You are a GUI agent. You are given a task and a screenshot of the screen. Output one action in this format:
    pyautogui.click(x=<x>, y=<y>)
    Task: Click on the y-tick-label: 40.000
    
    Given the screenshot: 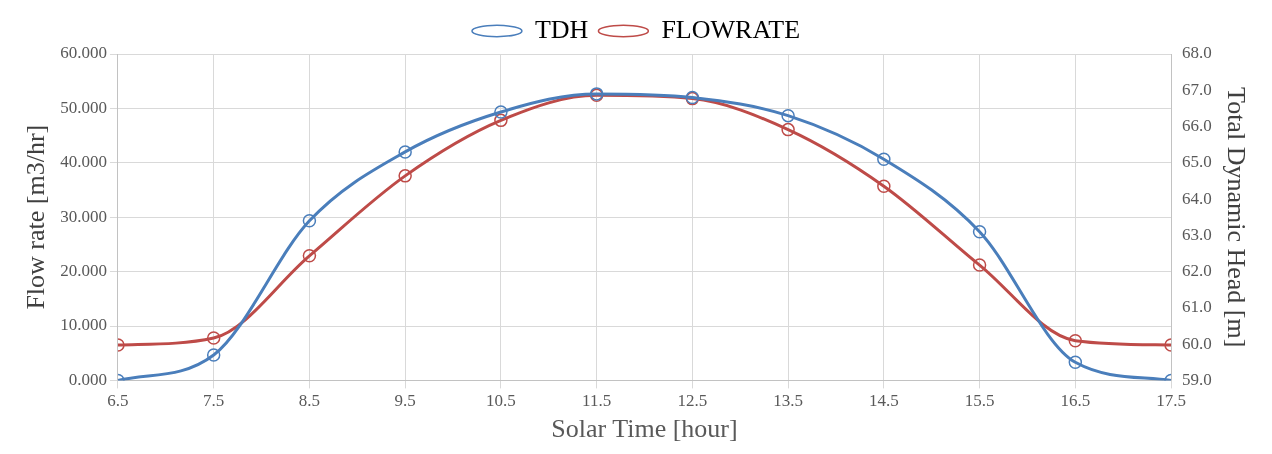 What is the action you would take?
    pyautogui.click(x=83, y=162)
    